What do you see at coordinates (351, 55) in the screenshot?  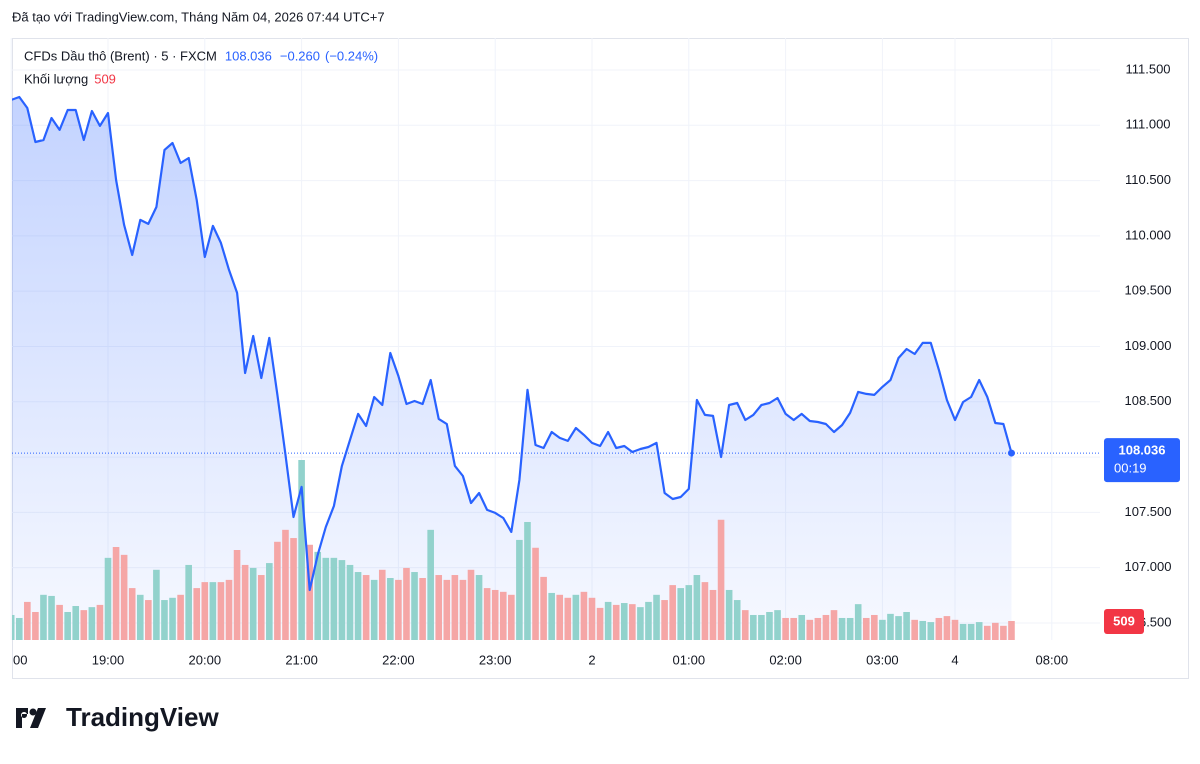 I see `legend-change-percent: (−0.24%)` at bounding box center [351, 55].